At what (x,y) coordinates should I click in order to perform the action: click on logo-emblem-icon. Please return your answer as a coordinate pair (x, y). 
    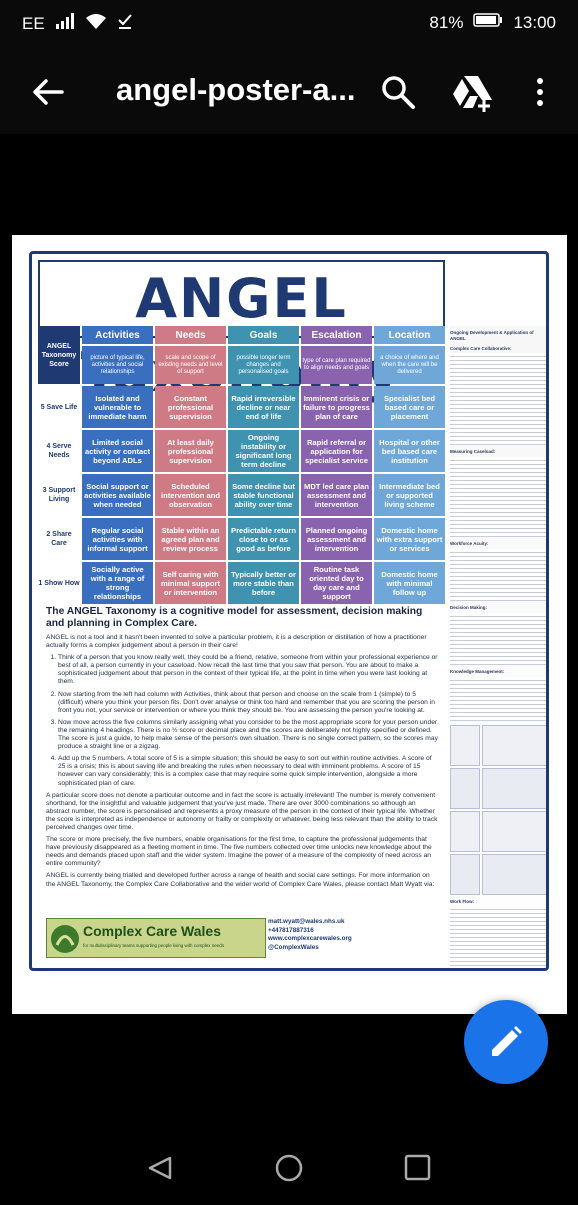
    Looking at the image, I should click on (65, 939).